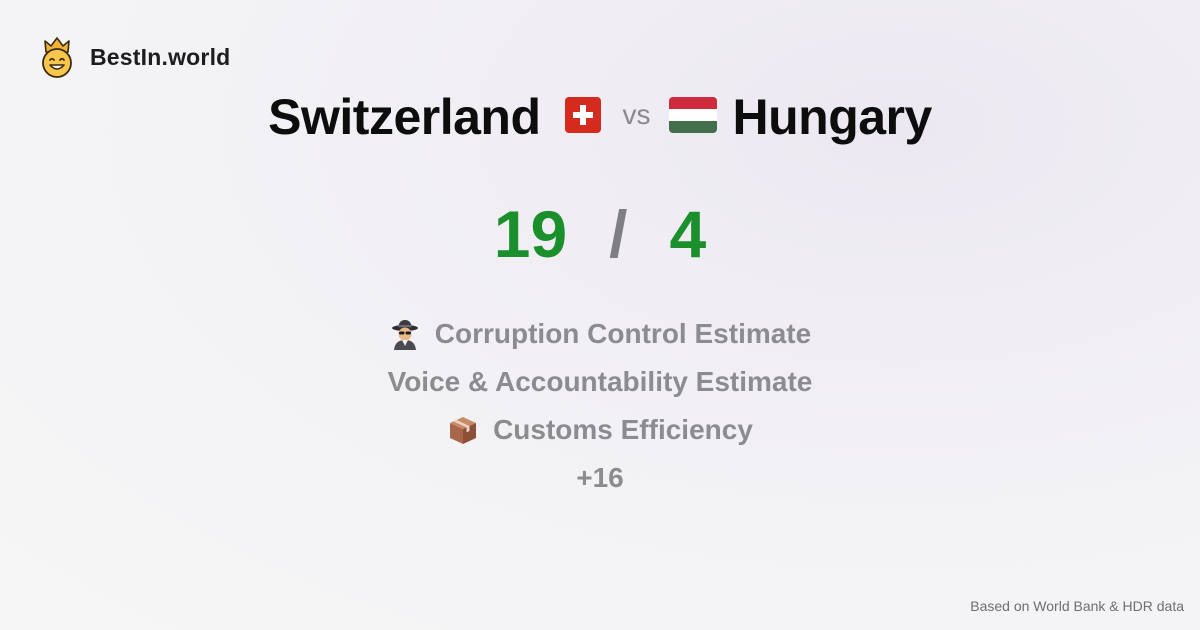 The image size is (1200, 630). What do you see at coordinates (600, 234) in the screenshot?
I see `score: 19 / 4` at bounding box center [600, 234].